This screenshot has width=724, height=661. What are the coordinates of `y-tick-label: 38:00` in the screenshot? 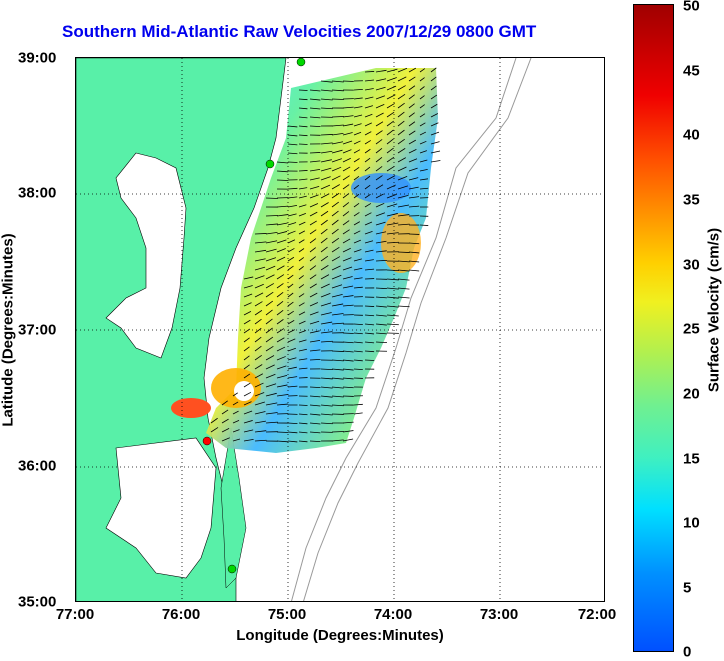 It's located at (37, 193).